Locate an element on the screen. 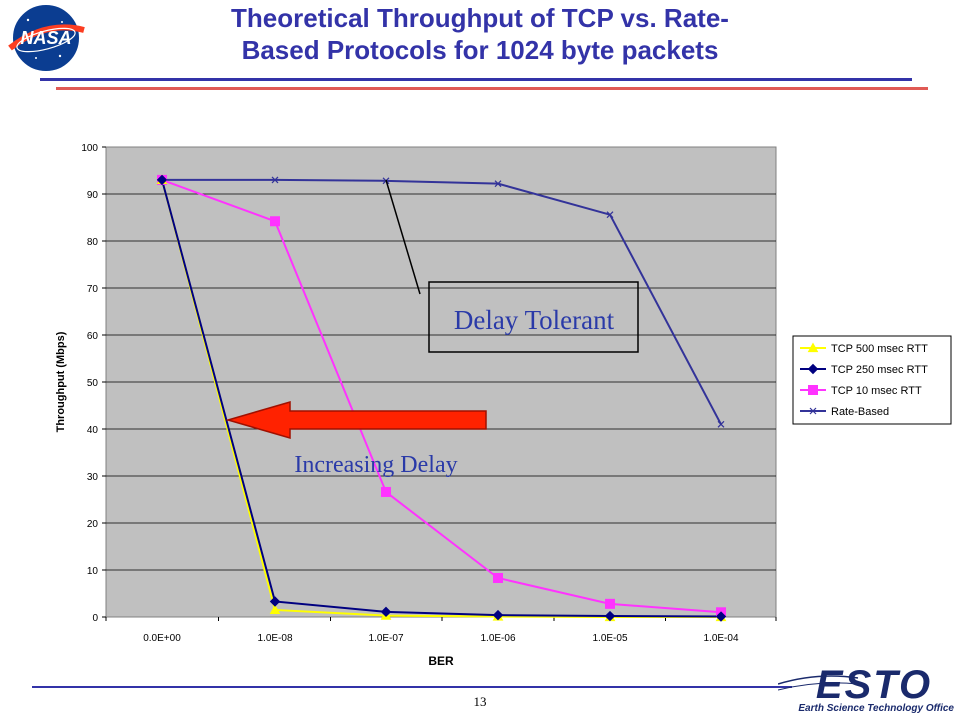 Image resolution: width=960 pixels, height=720 pixels. page-number: 13 is located at coordinates (480, 701).